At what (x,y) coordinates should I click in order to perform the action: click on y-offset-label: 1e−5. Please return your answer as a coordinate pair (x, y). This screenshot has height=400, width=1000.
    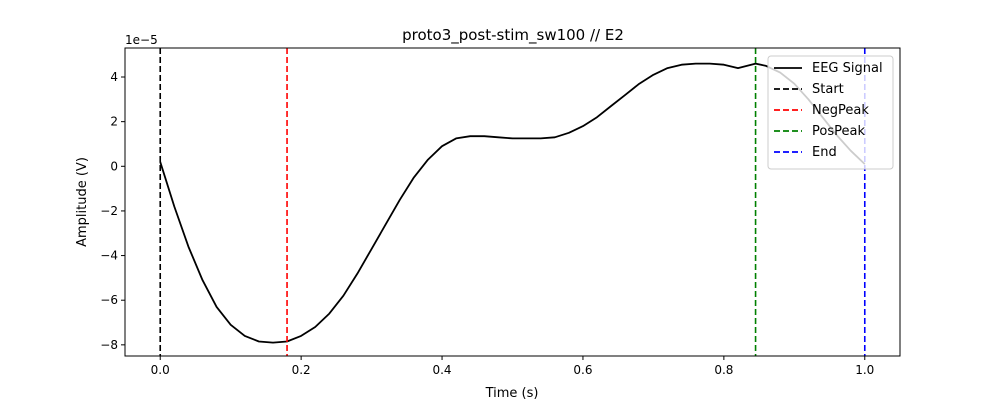
    Looking at the image, I should click on (141, 40).